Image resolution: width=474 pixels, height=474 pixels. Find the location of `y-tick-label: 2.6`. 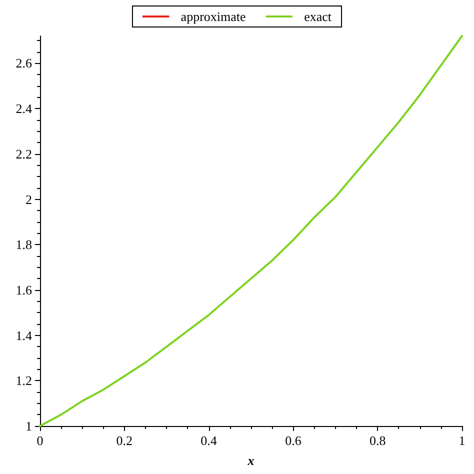

y-tick-label: 2.6 is located at coordinates (24, 63).